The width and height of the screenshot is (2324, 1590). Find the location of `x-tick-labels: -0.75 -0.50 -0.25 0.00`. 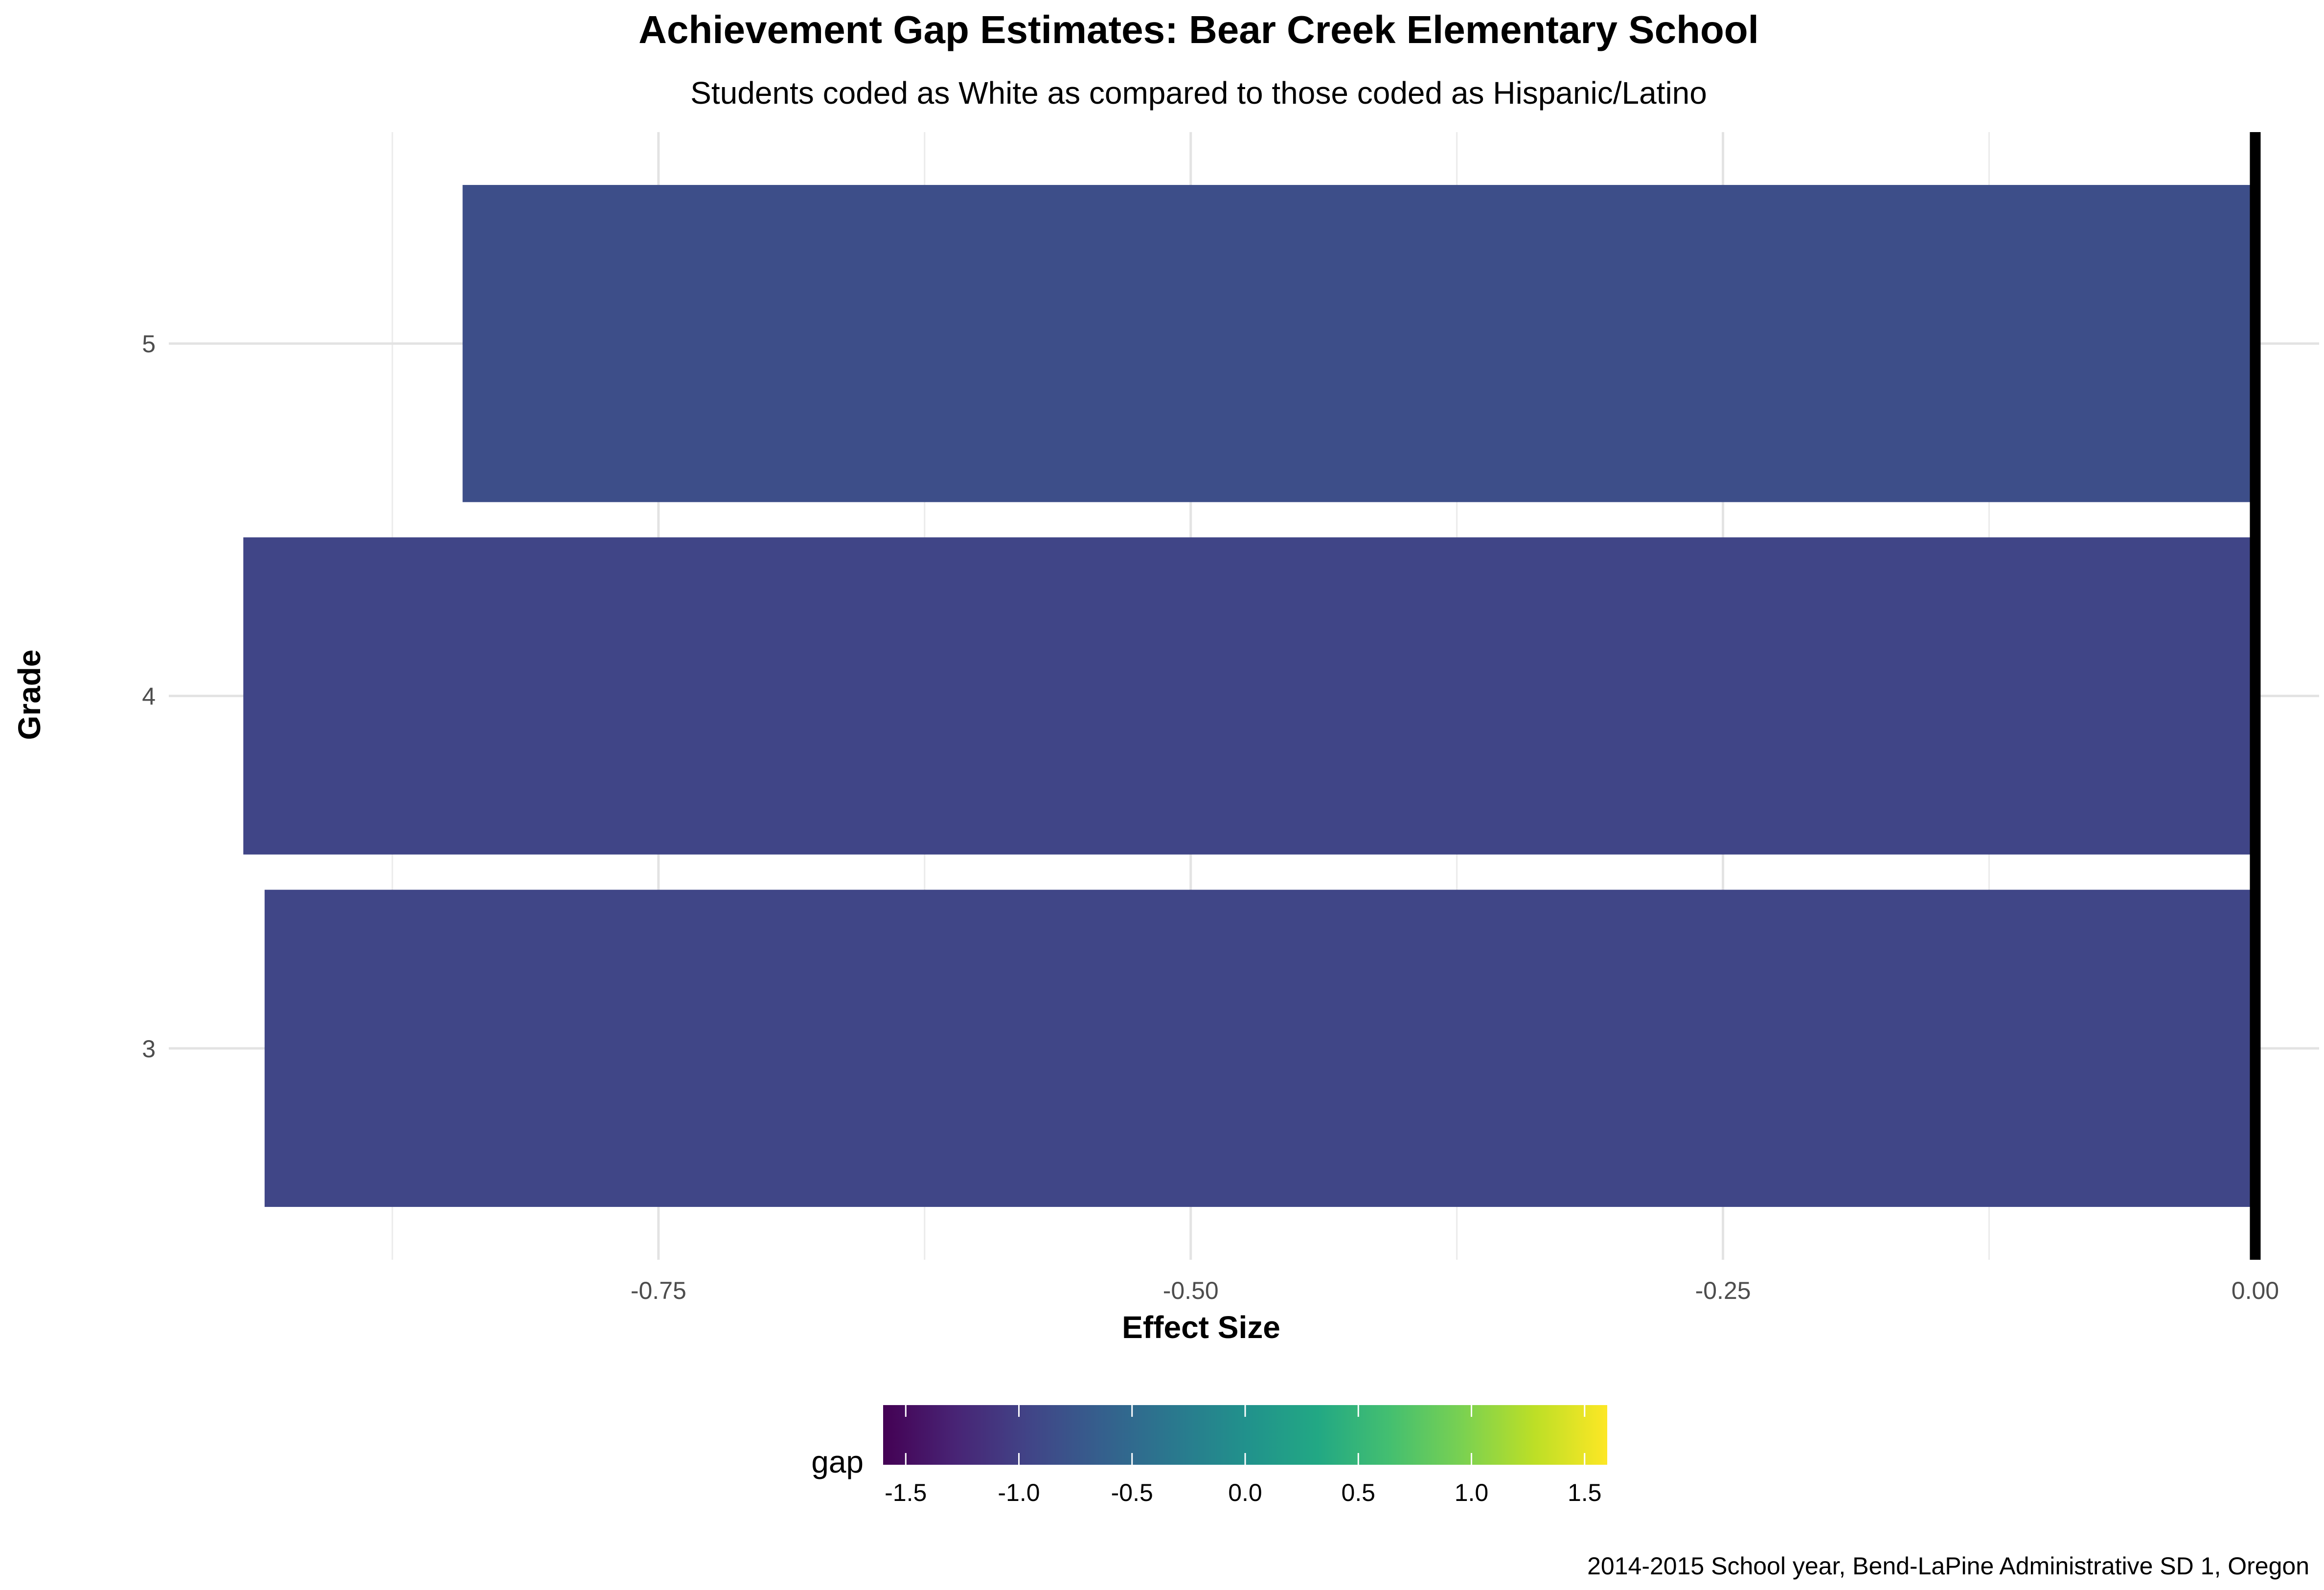

x-tick-labels: -0.75 -0.50 -0.25 0.00 is located at coordinates (1455, 1291).